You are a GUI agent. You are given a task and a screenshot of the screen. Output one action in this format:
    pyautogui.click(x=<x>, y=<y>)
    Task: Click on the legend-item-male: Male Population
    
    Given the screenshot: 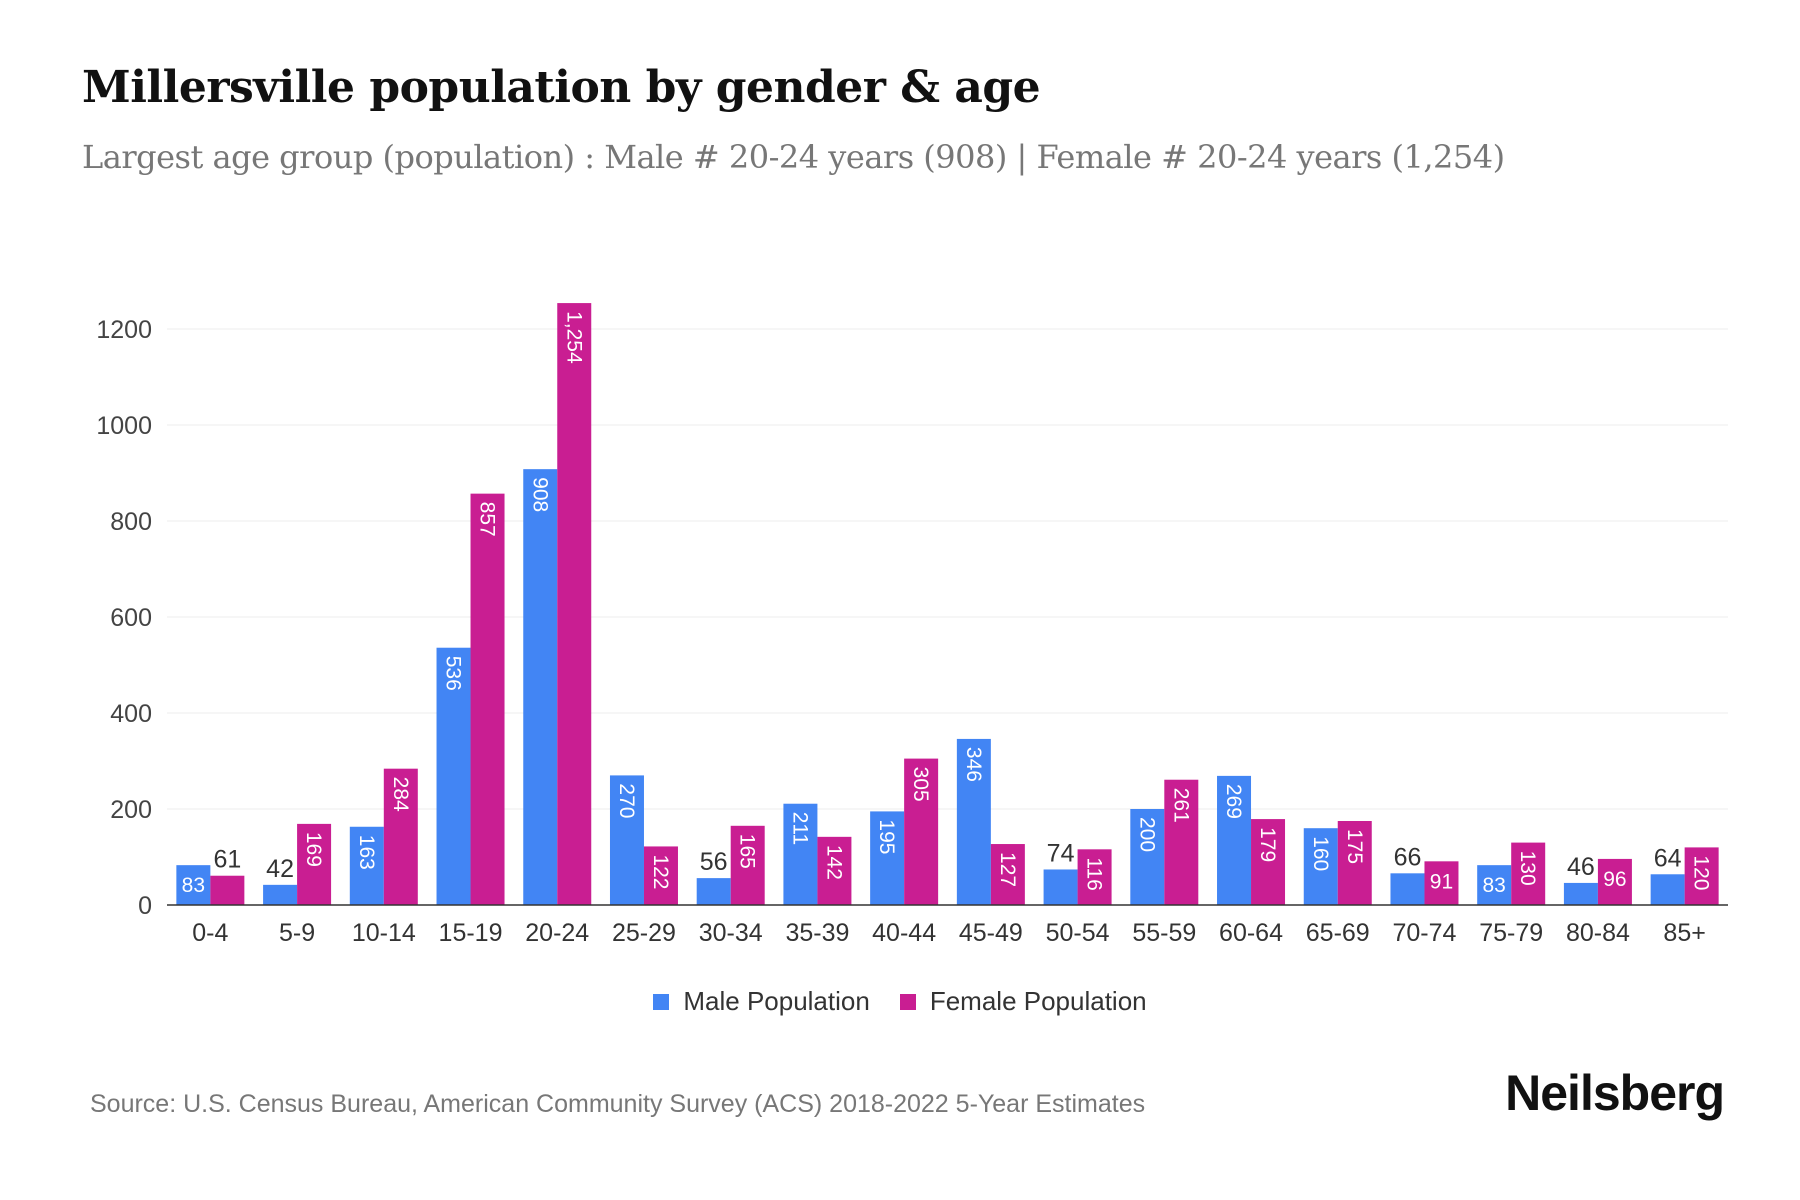 What is the action you would take?
    pyautogui.click(x=761, y=1001)
    